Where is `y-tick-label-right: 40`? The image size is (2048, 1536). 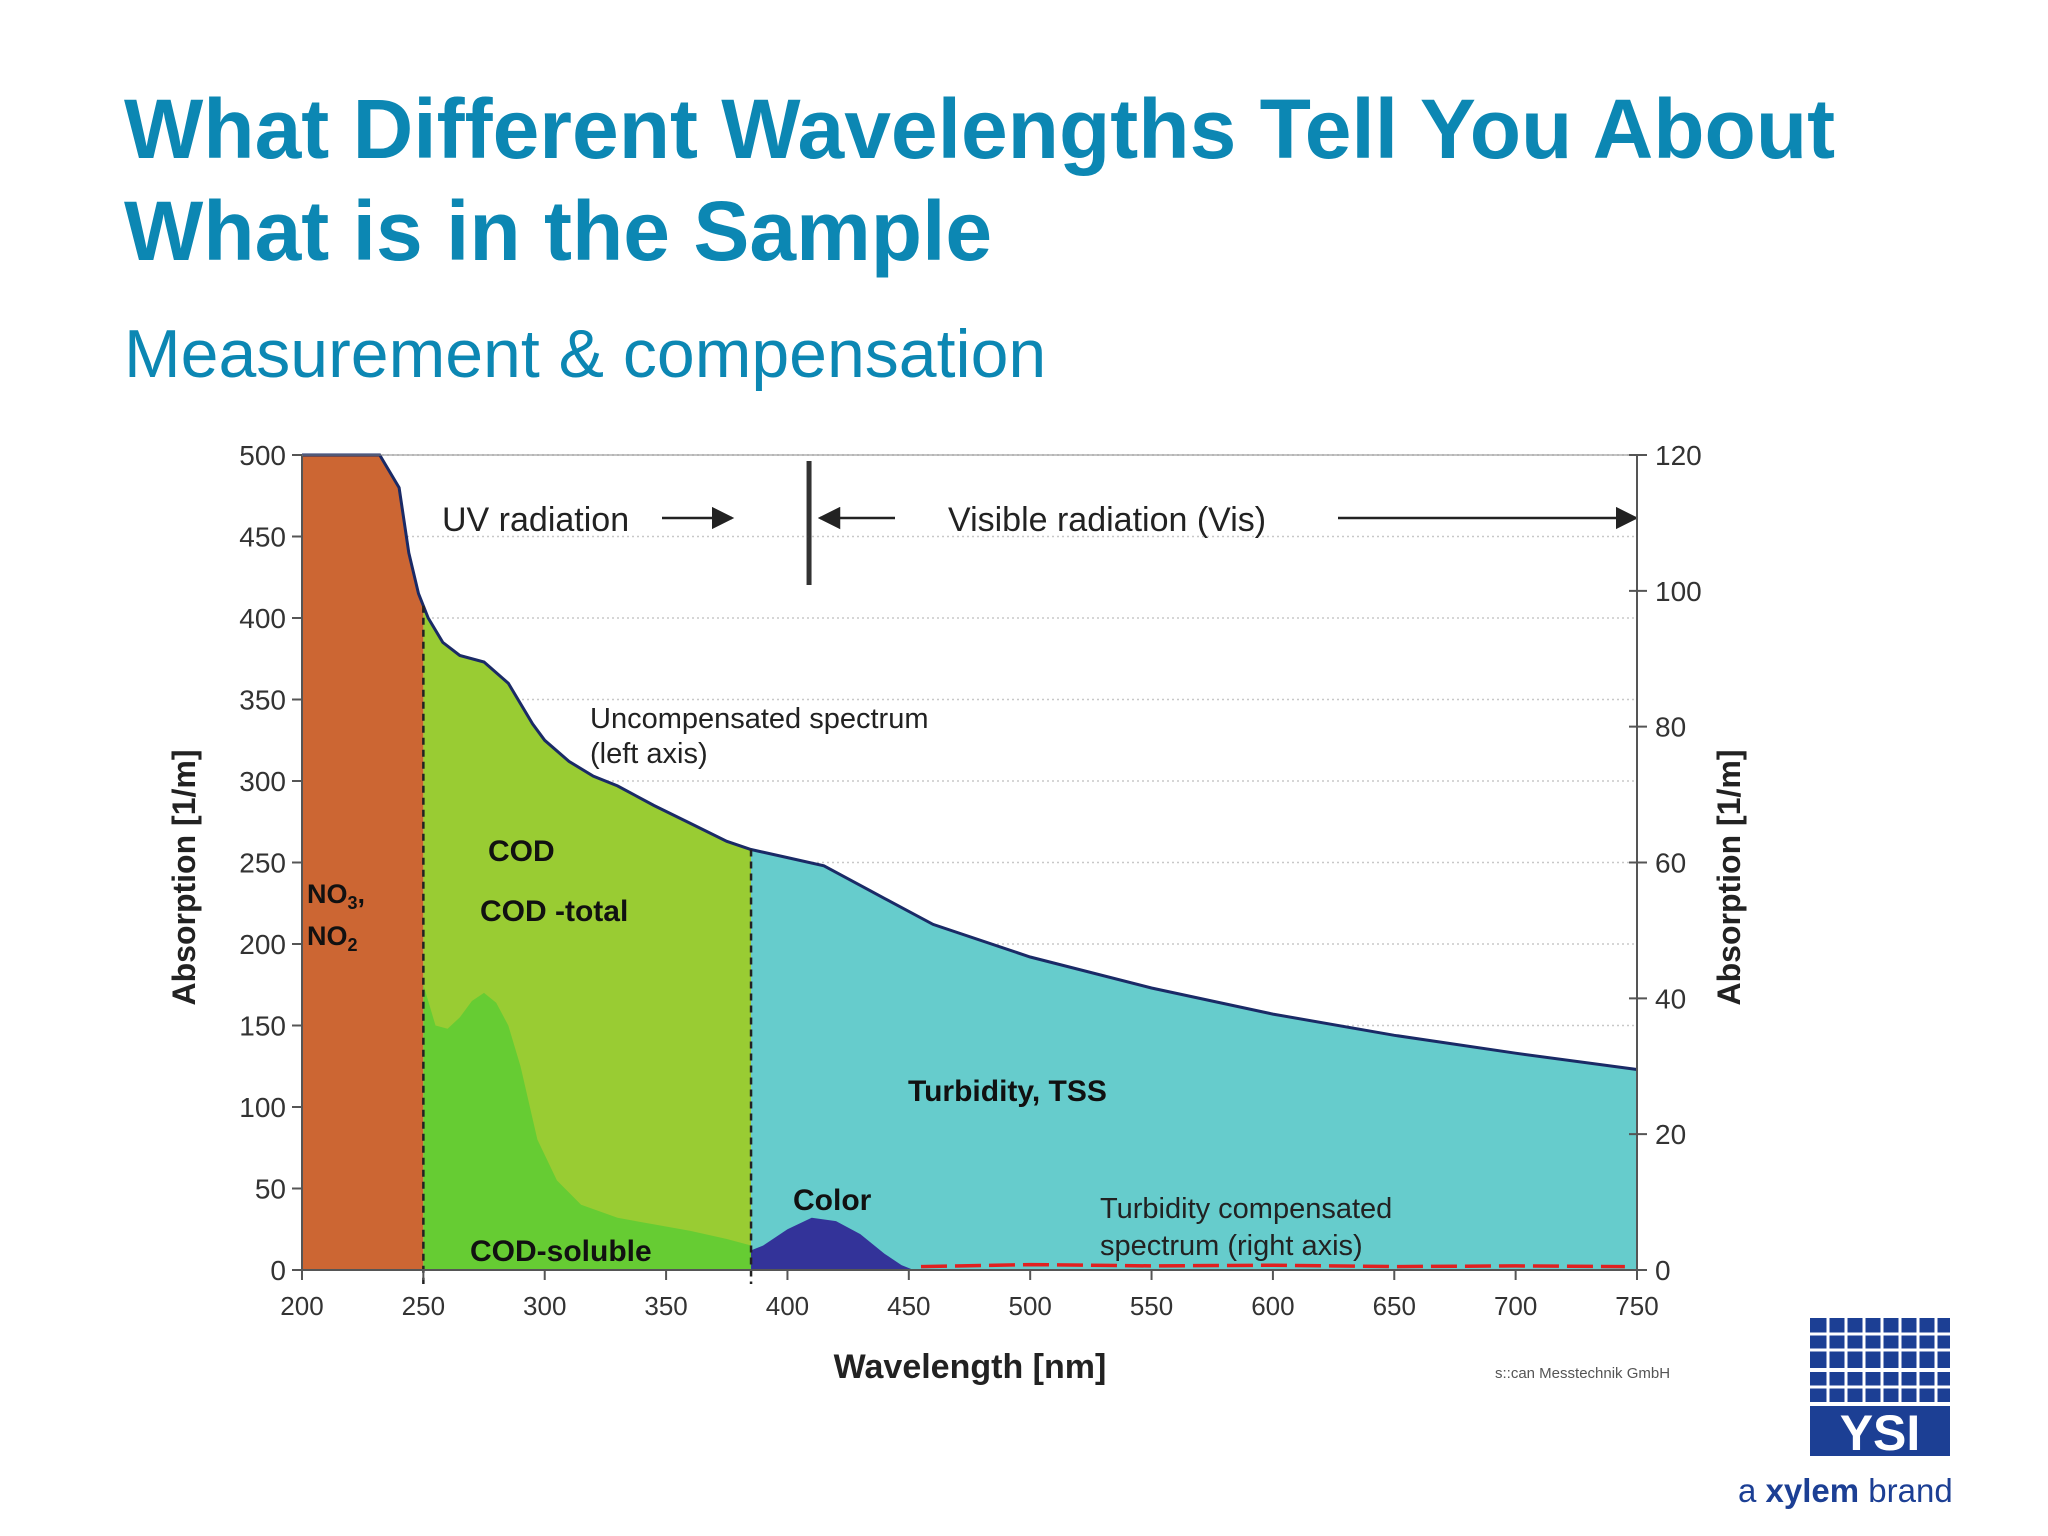
y-tick-label-right: 40 is located at coordinates (1670, 998).